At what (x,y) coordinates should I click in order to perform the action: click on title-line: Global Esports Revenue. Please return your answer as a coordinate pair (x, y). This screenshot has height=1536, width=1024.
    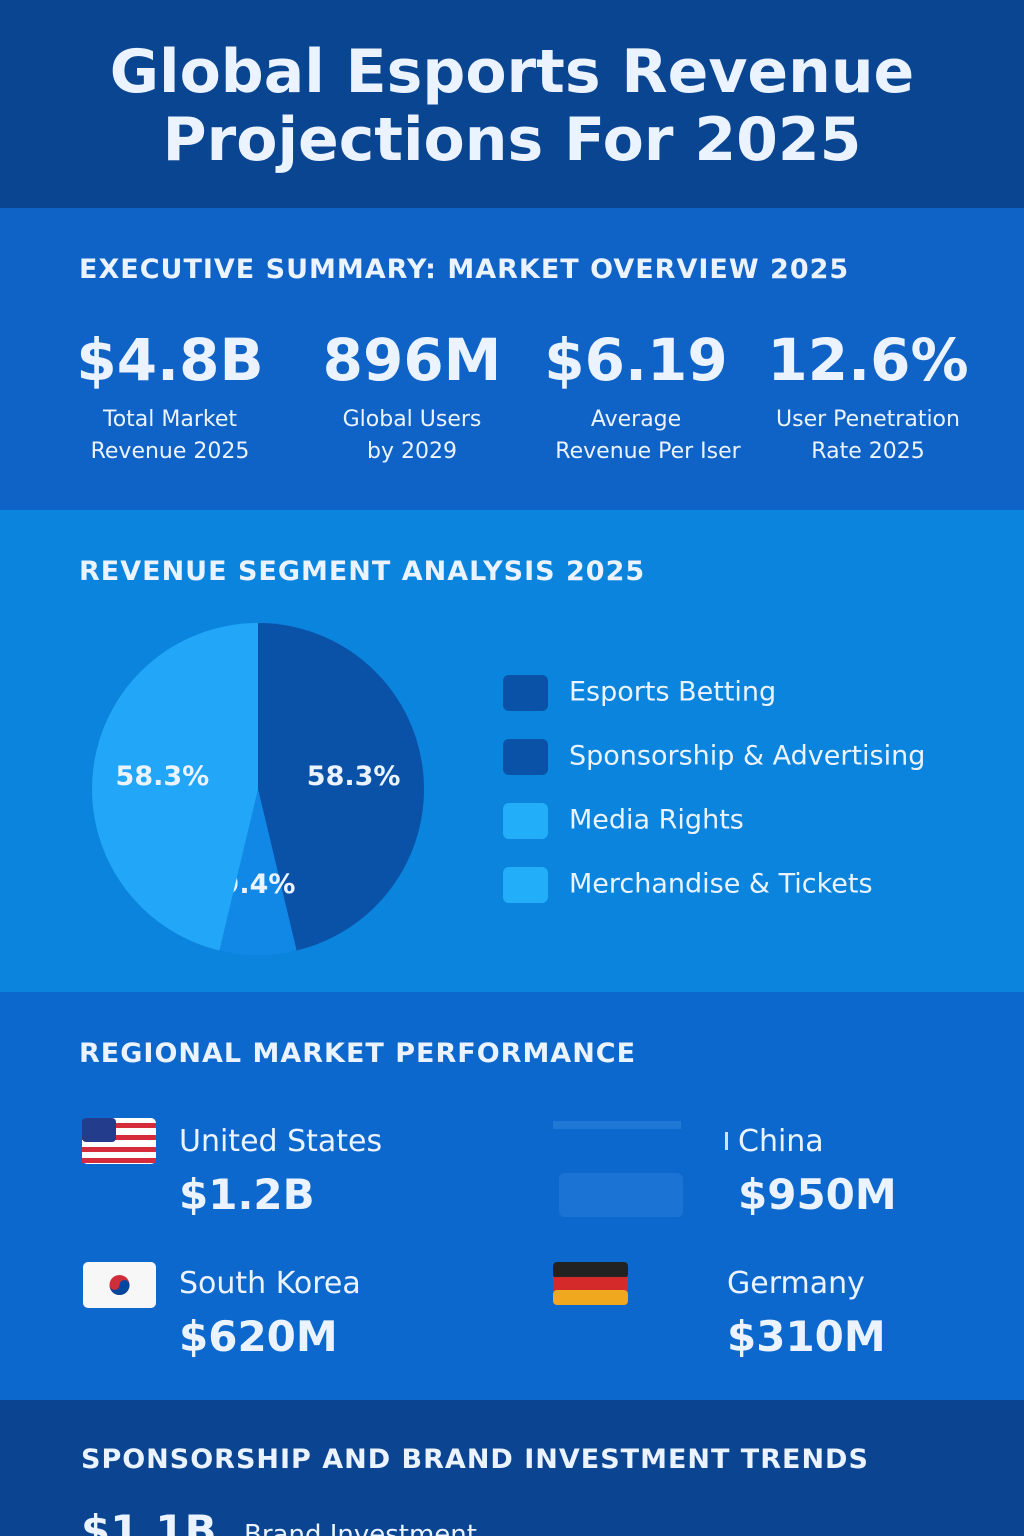
    Looking at the image, I should click on (512, 72).